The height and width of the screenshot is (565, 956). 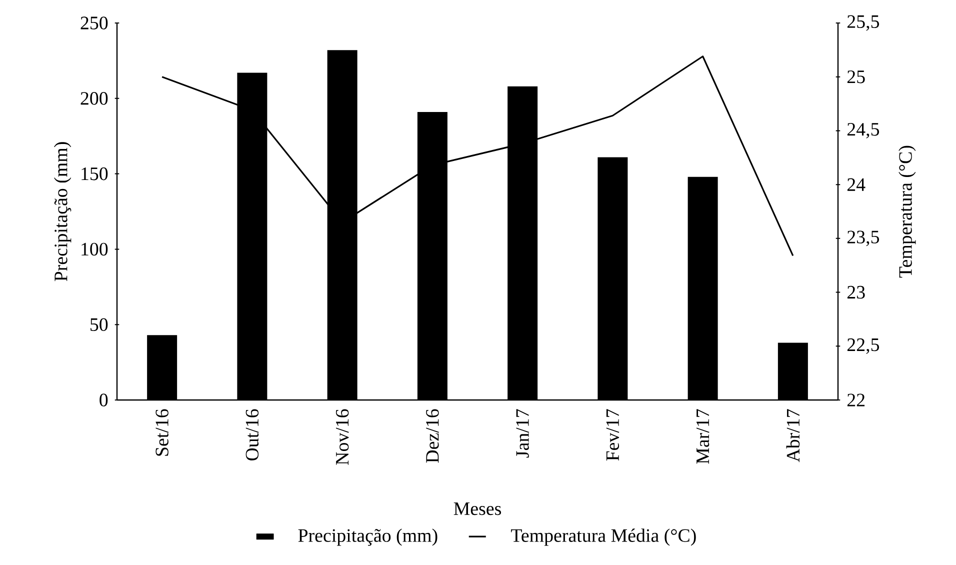 I want to click on y-tick-label: 100, so click(x=95, y=249).